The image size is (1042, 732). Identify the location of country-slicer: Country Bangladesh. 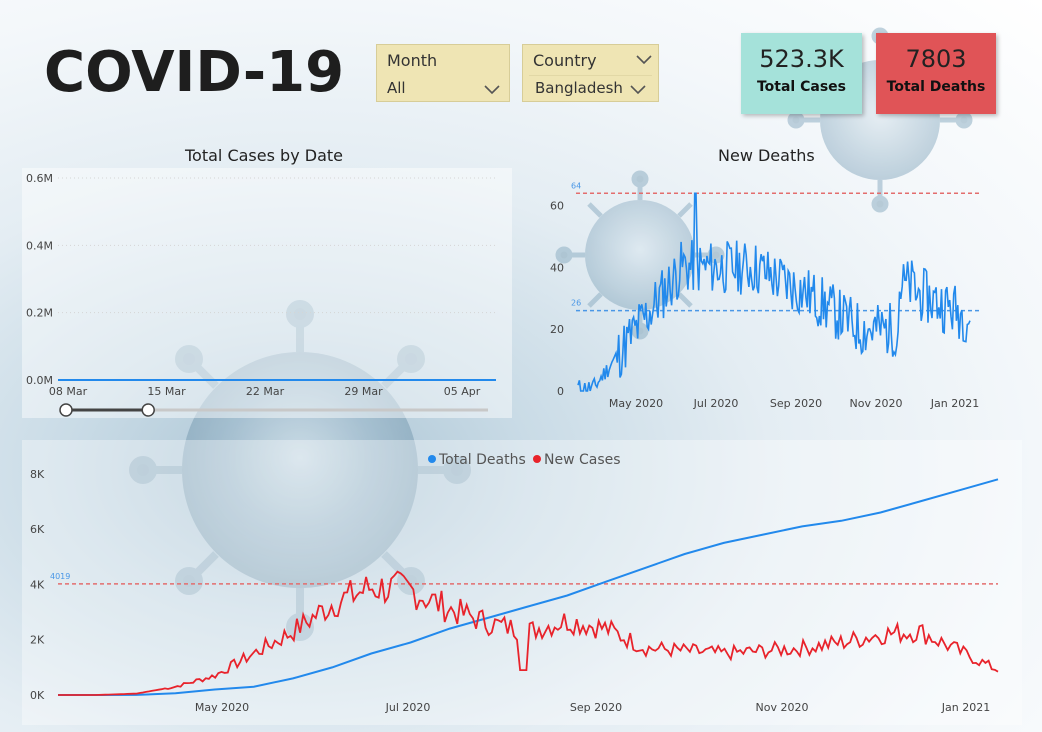
(590, 73).